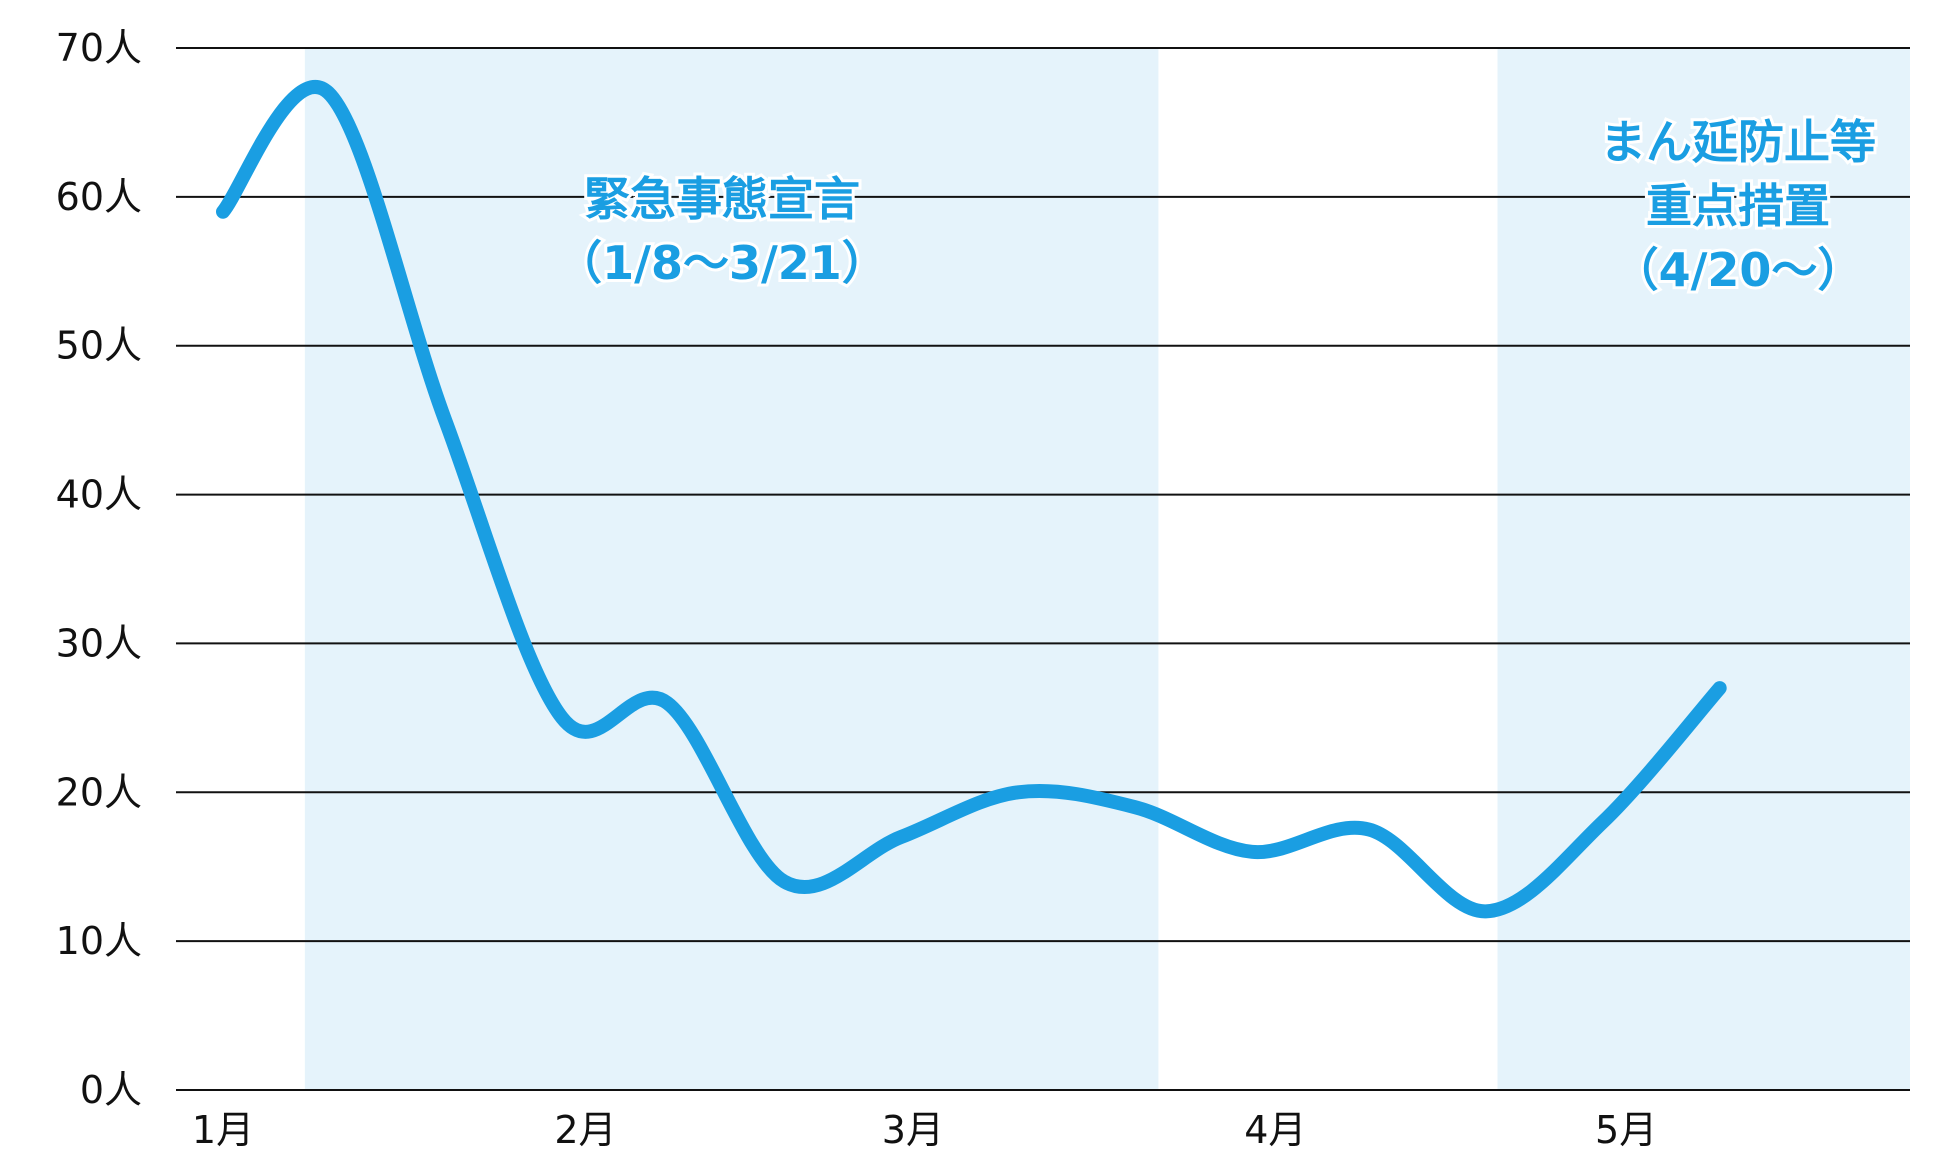 This screenshot has width=1944, height=1163. Describe the element at coordinates (99, 569) in the screenshot. I see `y-tick-labels: 0人 10人 20人 30人 40人 50人 60人 70人` at that location.